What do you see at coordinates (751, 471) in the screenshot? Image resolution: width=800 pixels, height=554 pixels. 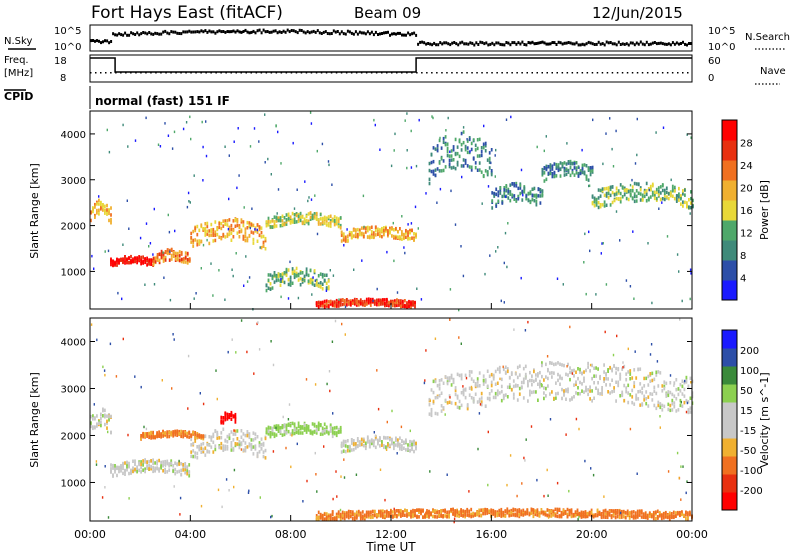 I see `colorbar-tick-label: -100` at bounding box center [751, 471].